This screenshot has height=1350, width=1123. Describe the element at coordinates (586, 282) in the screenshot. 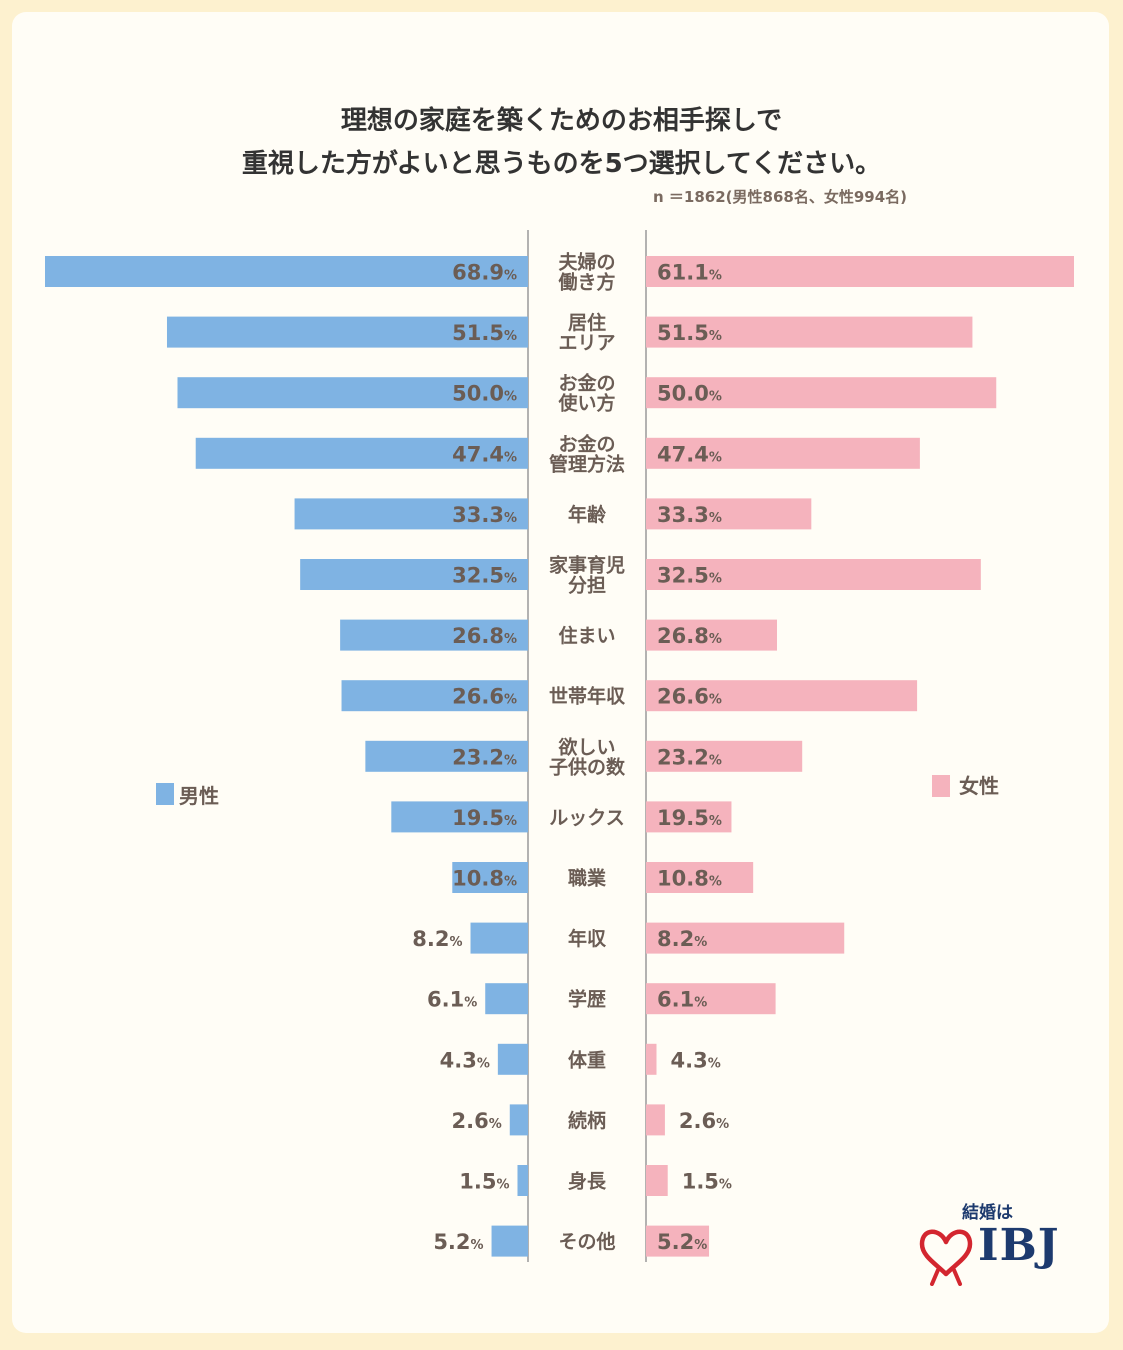

I see `category-label: 働き方` at that location.